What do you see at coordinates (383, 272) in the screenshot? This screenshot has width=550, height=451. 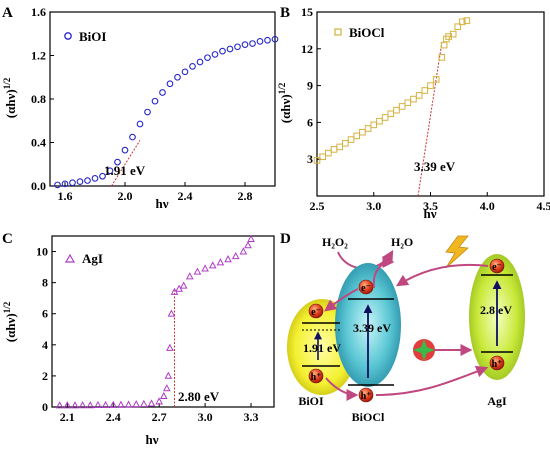 I see `biocl-to-h2o2-arrow` at bounding box center [383, 272].